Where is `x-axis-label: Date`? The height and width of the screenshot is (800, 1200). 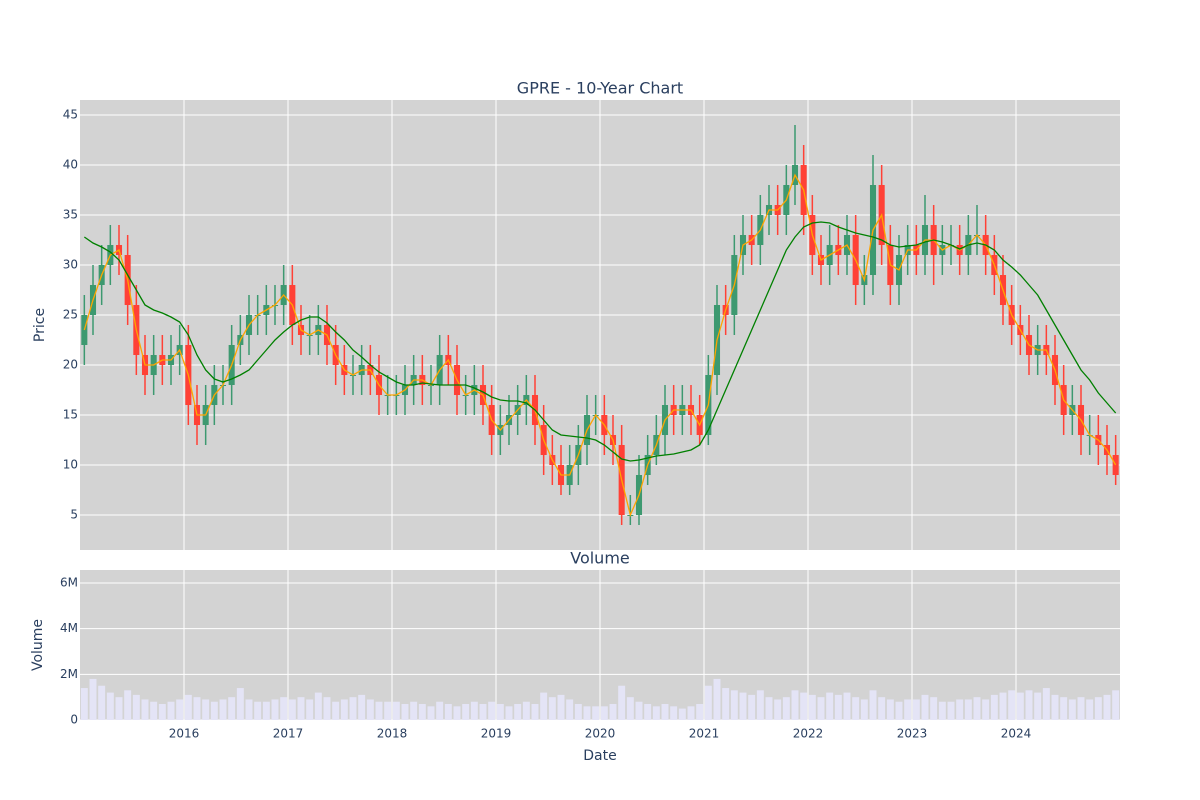
x-axis-label: Date is located at coordinates (599, 756).